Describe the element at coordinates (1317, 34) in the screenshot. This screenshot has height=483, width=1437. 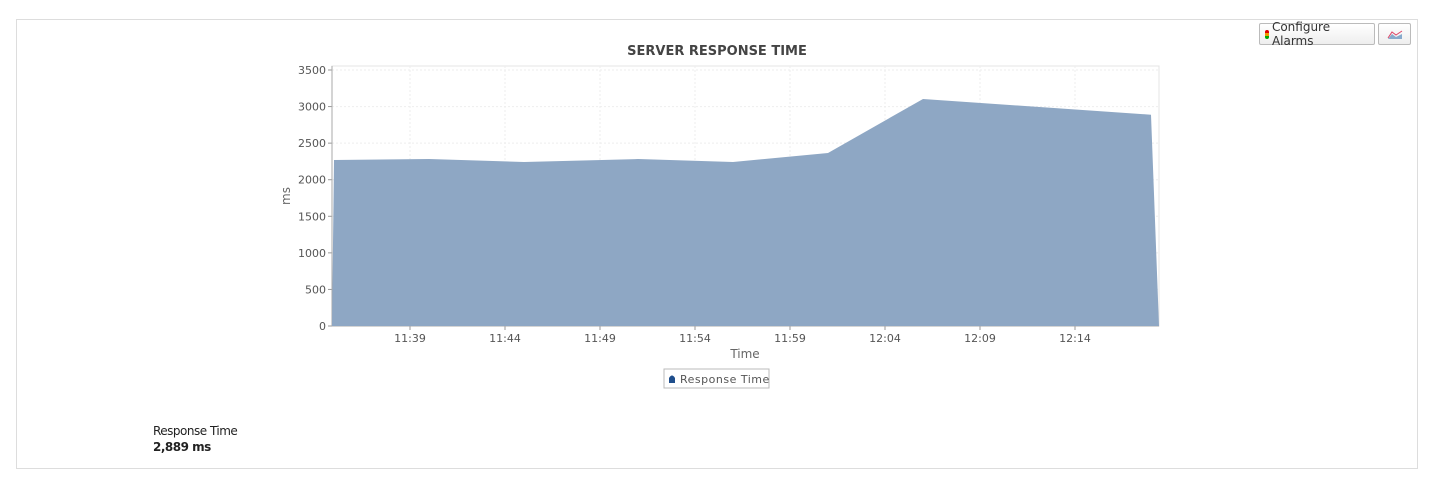
I see `configure-alarms-button: Configure Alarms` at that location.